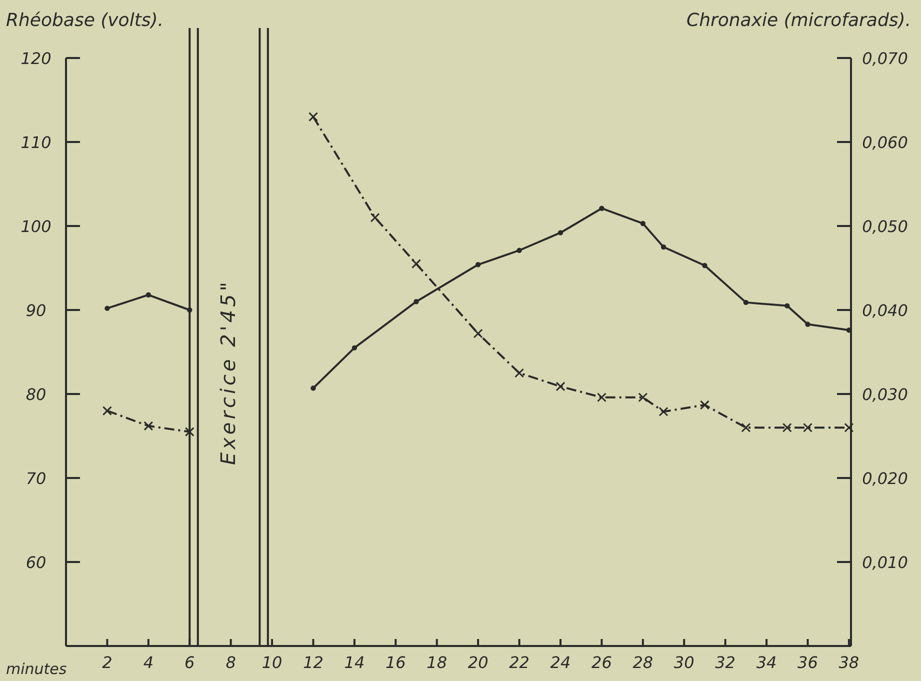  Describe the element at coordinates (849, 662) in the screenshot. I see `x-tick-label: 38` at that location.